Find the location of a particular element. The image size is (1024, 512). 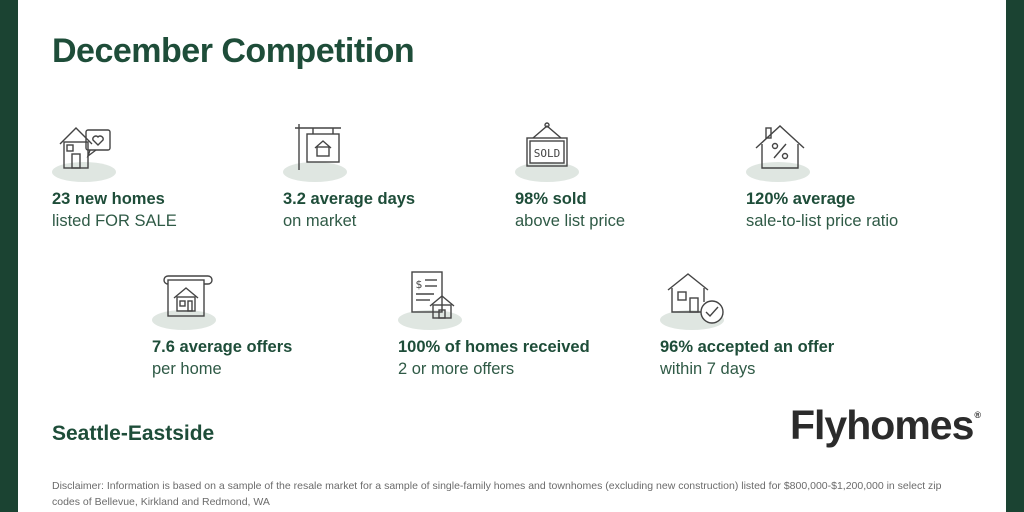

stat-headline: 3.2 average days is located at coordinates (349, 199).